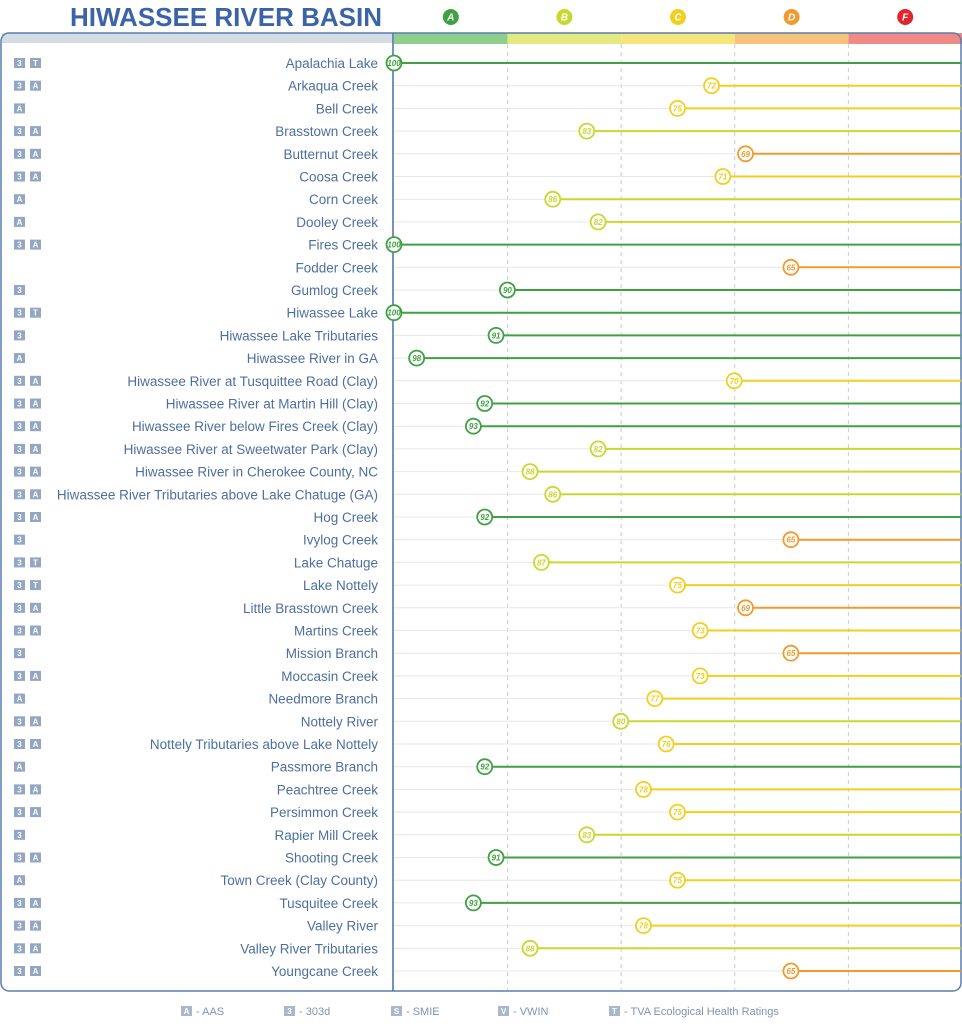 This screenshot has width=962, height=1024. What do you see at coordinates (791, 17) in the screenshot?
I see `grade-circle-d` at bounding box center [791, 17].